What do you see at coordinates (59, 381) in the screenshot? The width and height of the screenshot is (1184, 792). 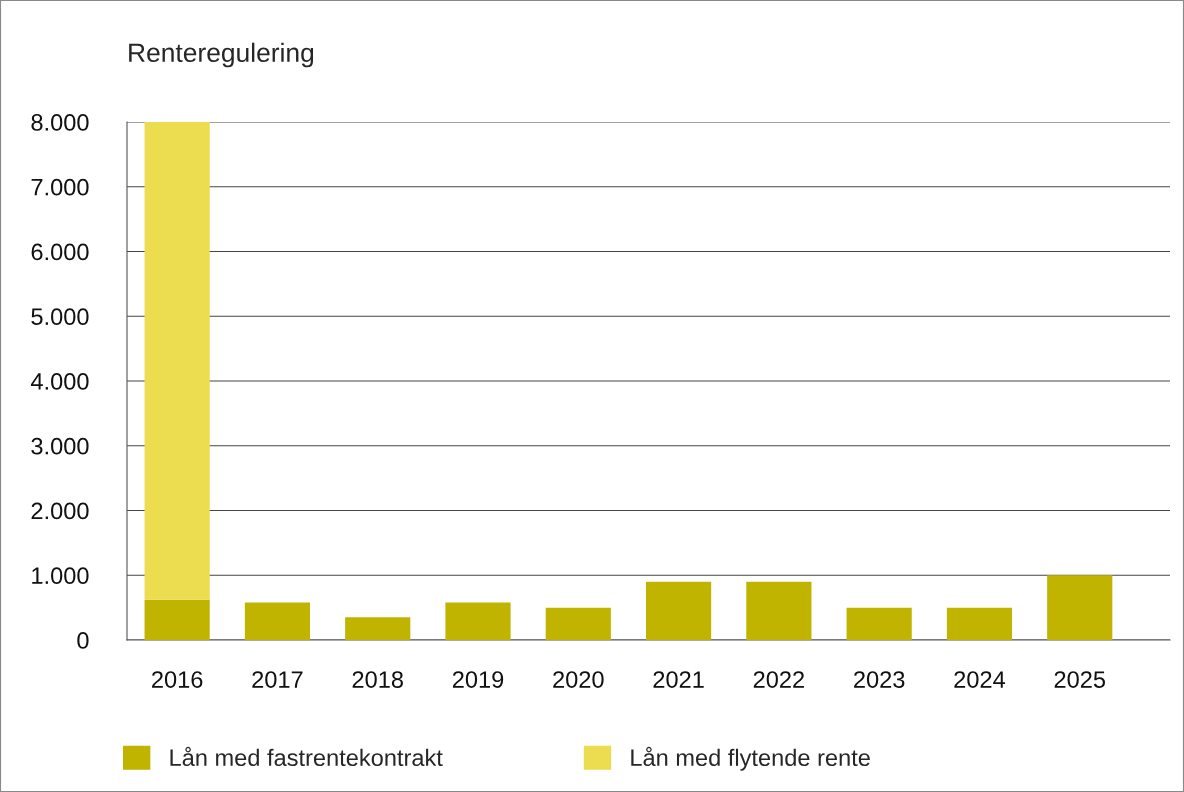 I see `y-tick-label: 4.000` at bounding box center [59, 381].